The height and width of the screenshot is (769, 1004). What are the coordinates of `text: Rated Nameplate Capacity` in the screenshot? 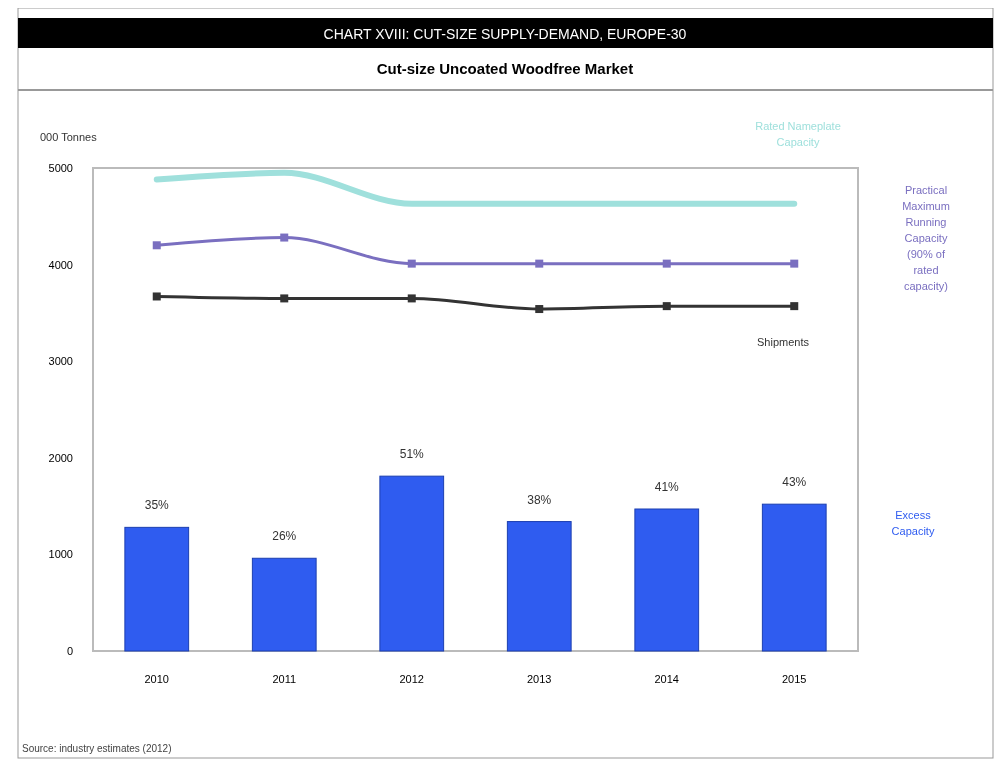 It's located at (798, 134).